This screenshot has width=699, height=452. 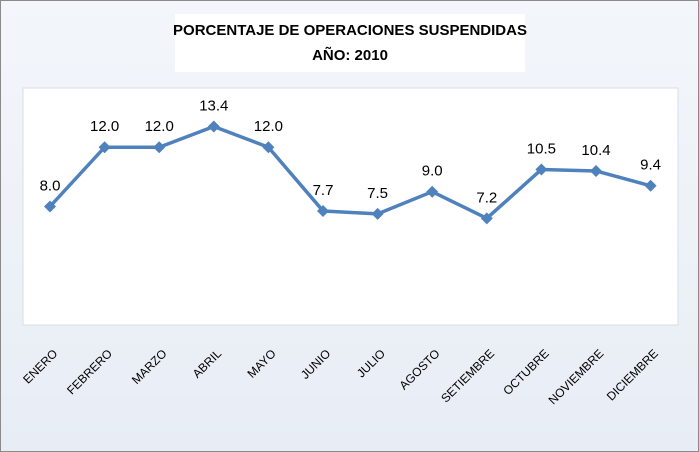 What do you see at coordinates (377, 193) in the screenshot?
I see `data-label: 7.5` at bounding box center [377, 193].